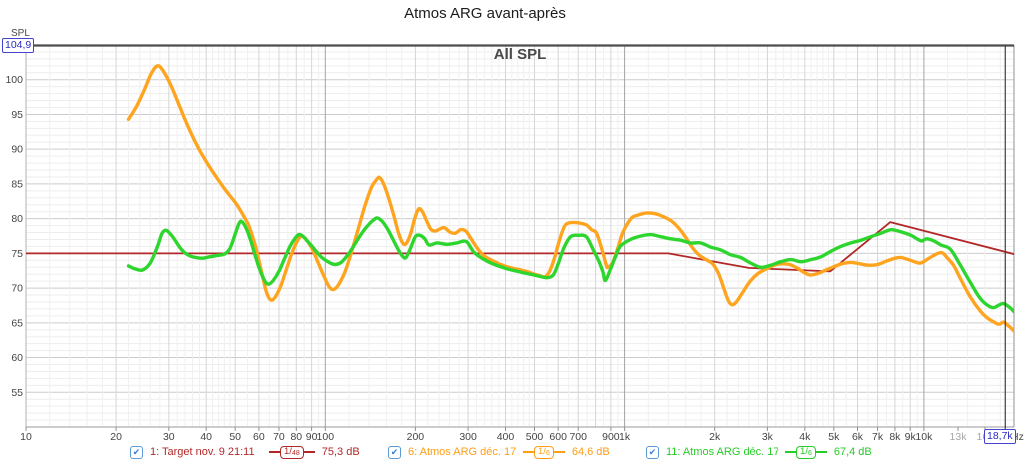 Image resolution: width=1024 pixels, height=462 pixels. What do you see at coordinates (506, 437) in the screenshot?
I see `x-tick-label: 400` at bounding box center [506, 437].